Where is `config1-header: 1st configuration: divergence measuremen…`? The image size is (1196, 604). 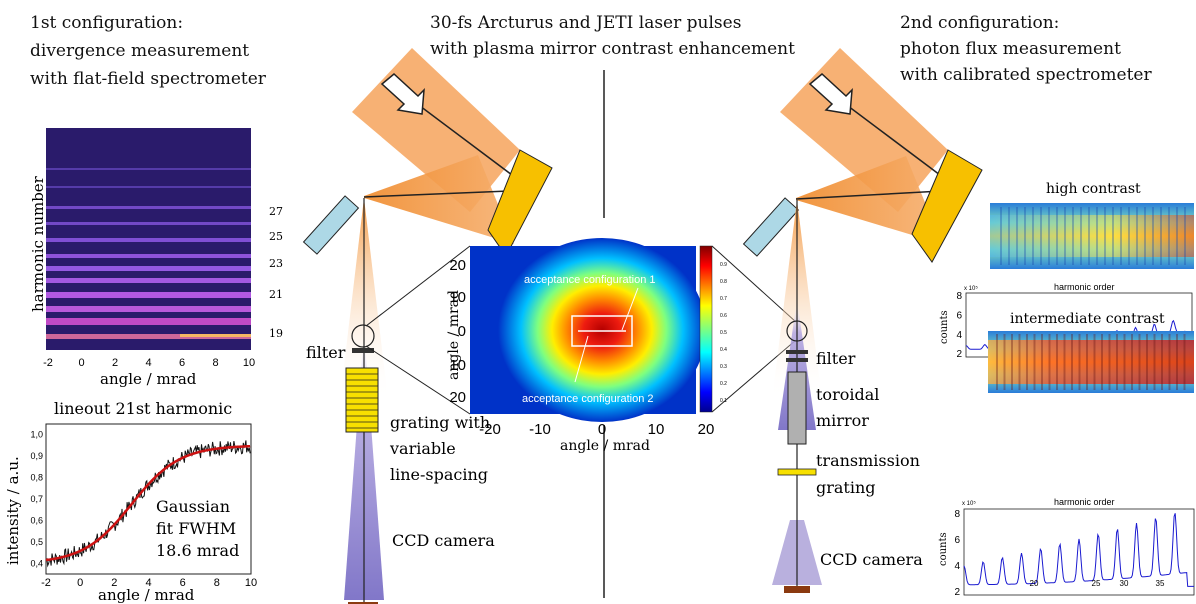
config1-header: 1st configuration: divergence measuremen… is located at coordinates (148, 51).